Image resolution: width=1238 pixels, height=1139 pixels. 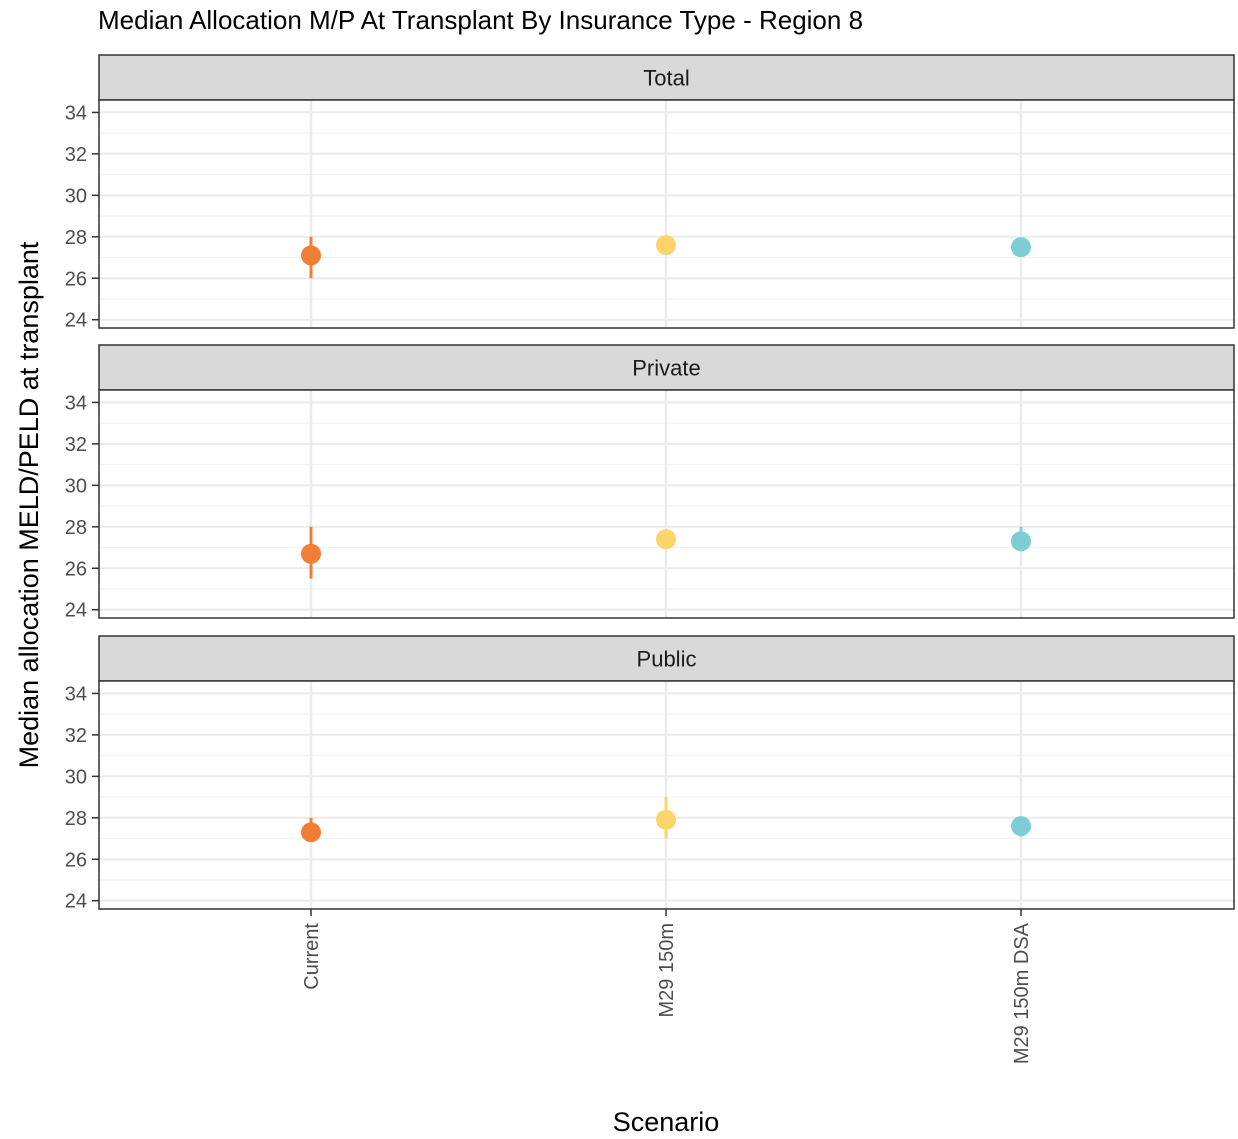 I want to click on facet-strip-label: Public, so click(x=667, y=659).